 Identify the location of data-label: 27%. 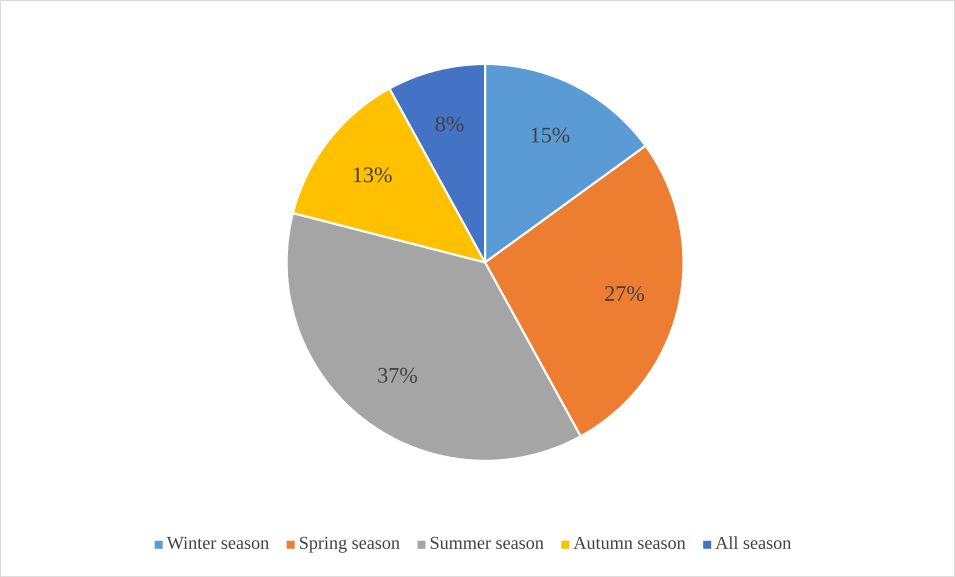
(624, 293).